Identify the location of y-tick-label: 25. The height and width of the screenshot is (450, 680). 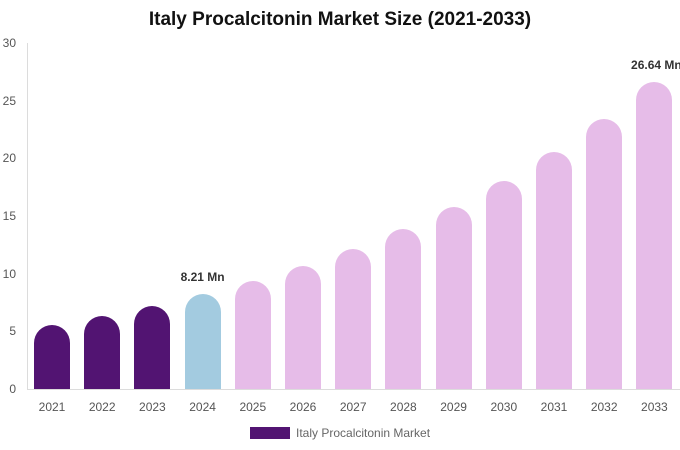
(9, 100).